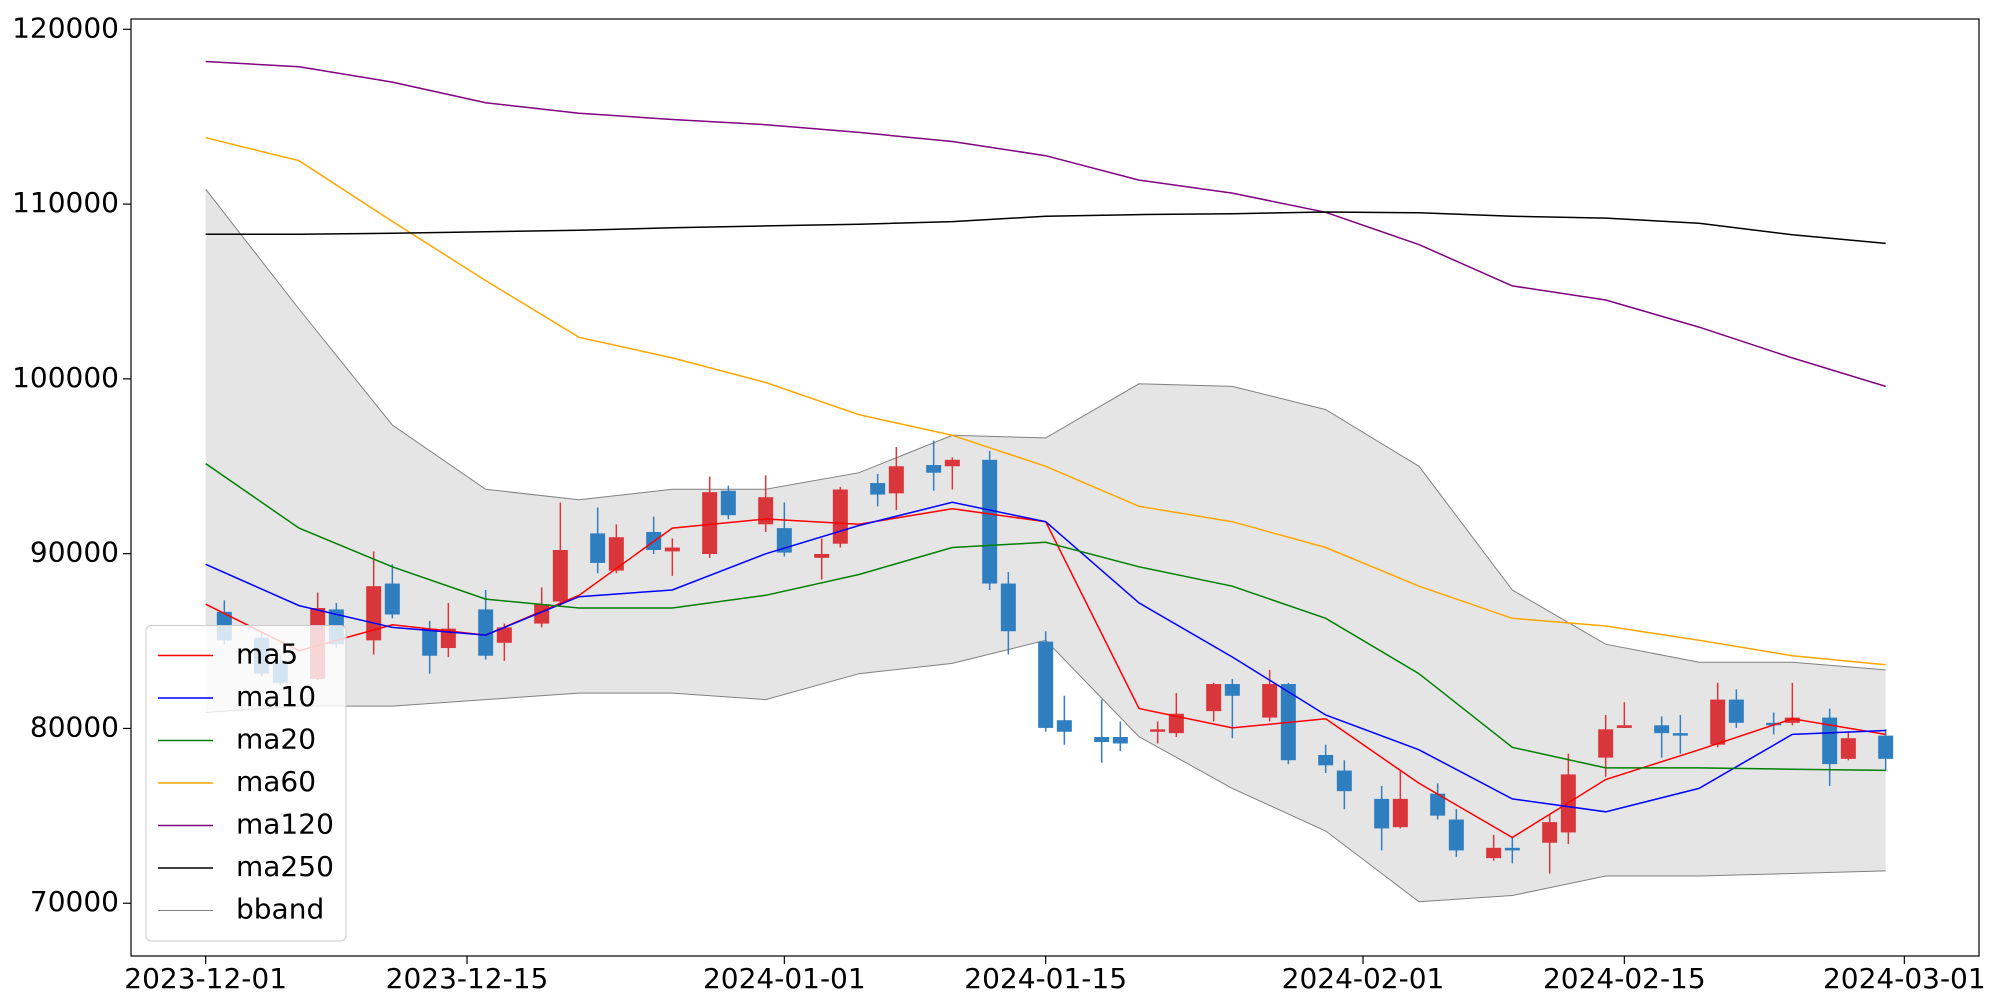 The image size is (2000, 1000). Describe the element at coordinates (1363, 978) in the screenshot. I see `x-tick-label: 2024-02-01` at that location.